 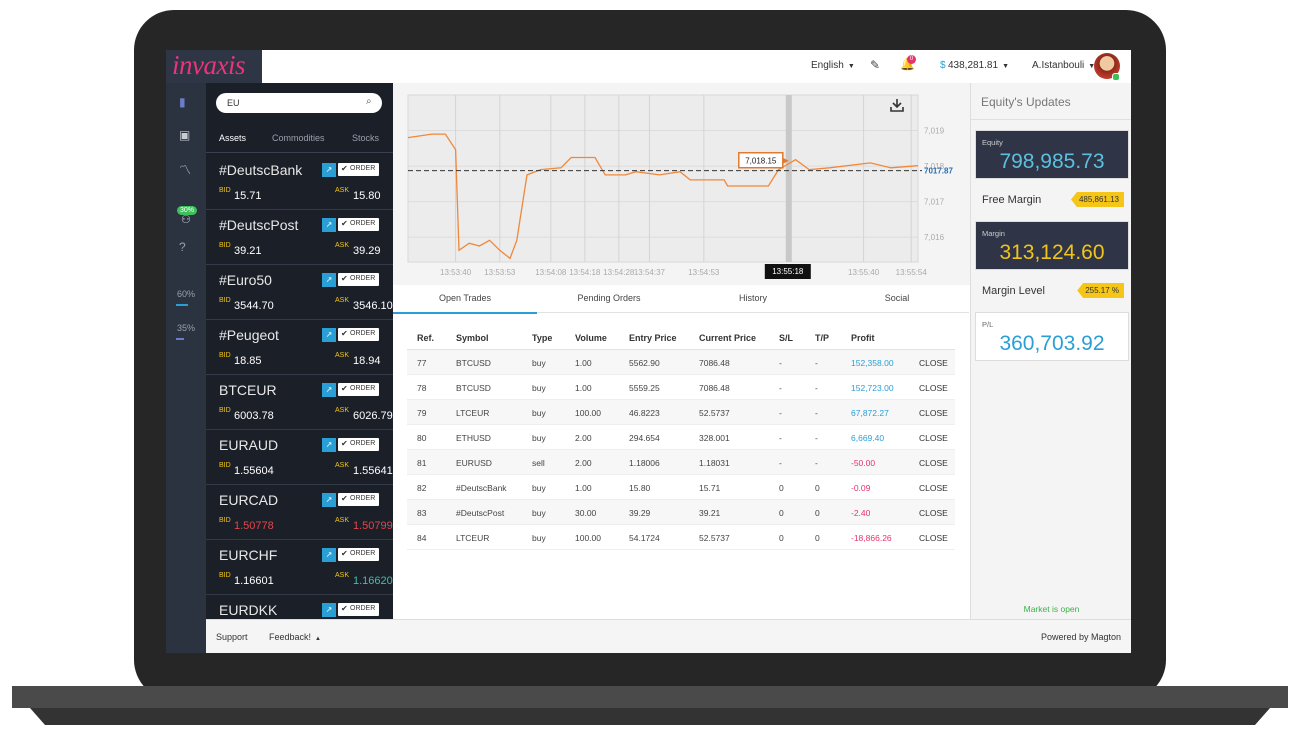 What do you see at coordinates (938, 171) in the screenshot?
I see `current-price-label: 7017.87` at bounding box center [938, 171].